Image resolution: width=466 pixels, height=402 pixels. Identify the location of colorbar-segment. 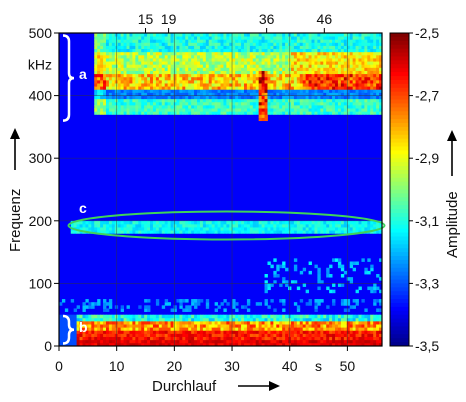
(399, 231).